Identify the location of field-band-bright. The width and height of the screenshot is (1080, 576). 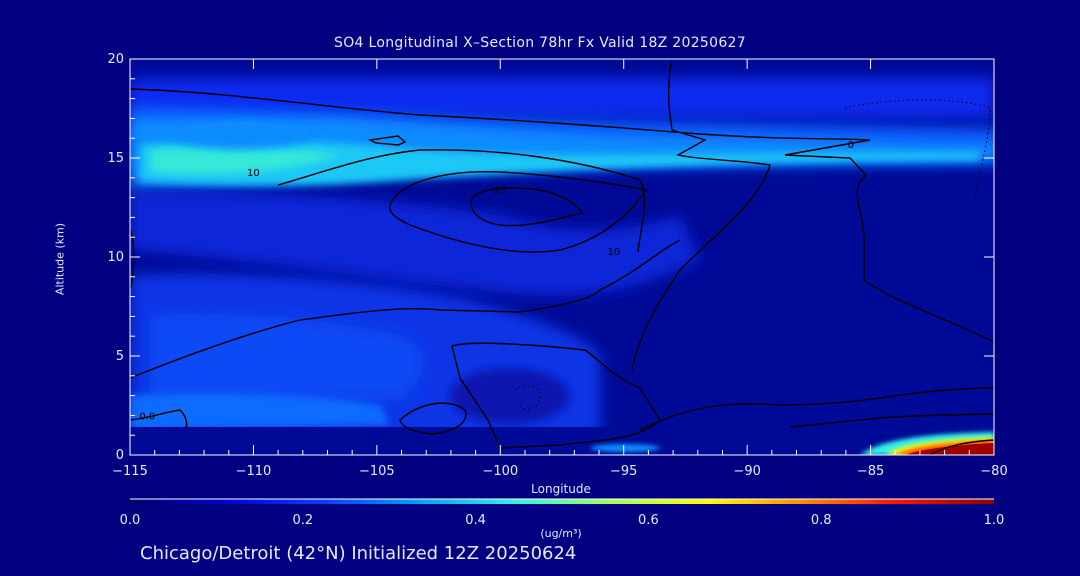
(245, 161).